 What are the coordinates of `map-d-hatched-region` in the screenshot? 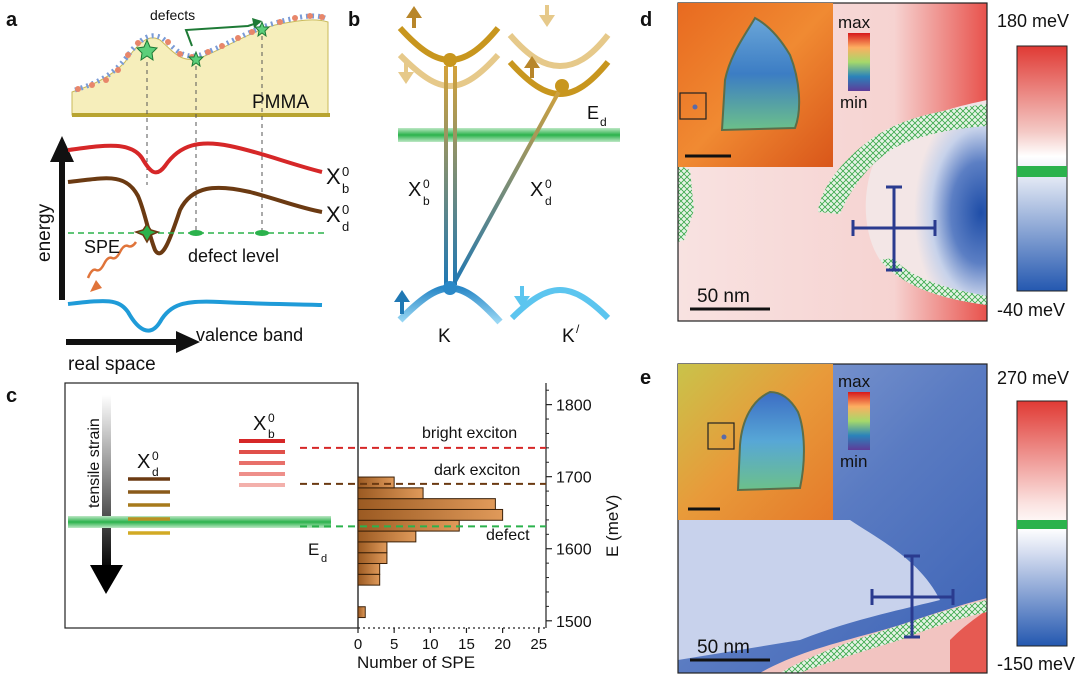 It's located at (902, 159).